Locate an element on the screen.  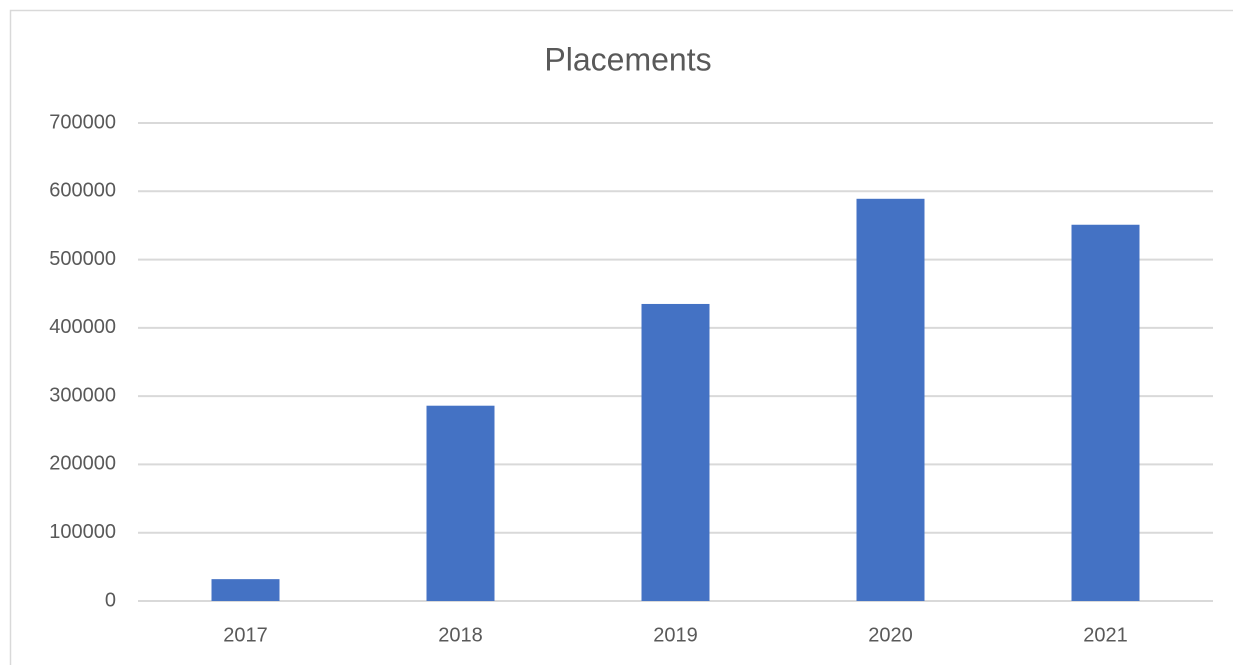
y-tick-label: 300000 is located at coordinates (82, 395).